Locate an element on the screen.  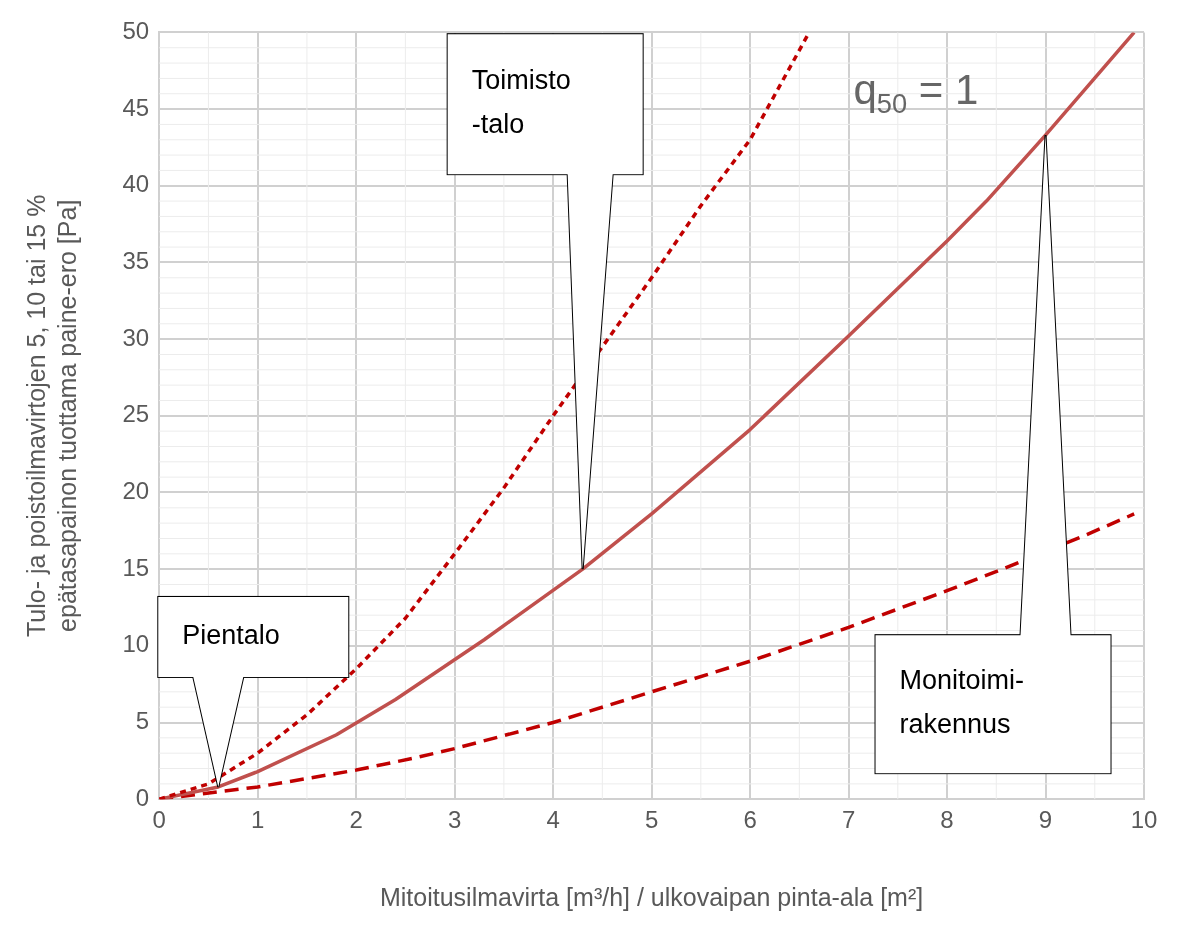
x-tick-label: 6 is located at coordinates (750, 820).